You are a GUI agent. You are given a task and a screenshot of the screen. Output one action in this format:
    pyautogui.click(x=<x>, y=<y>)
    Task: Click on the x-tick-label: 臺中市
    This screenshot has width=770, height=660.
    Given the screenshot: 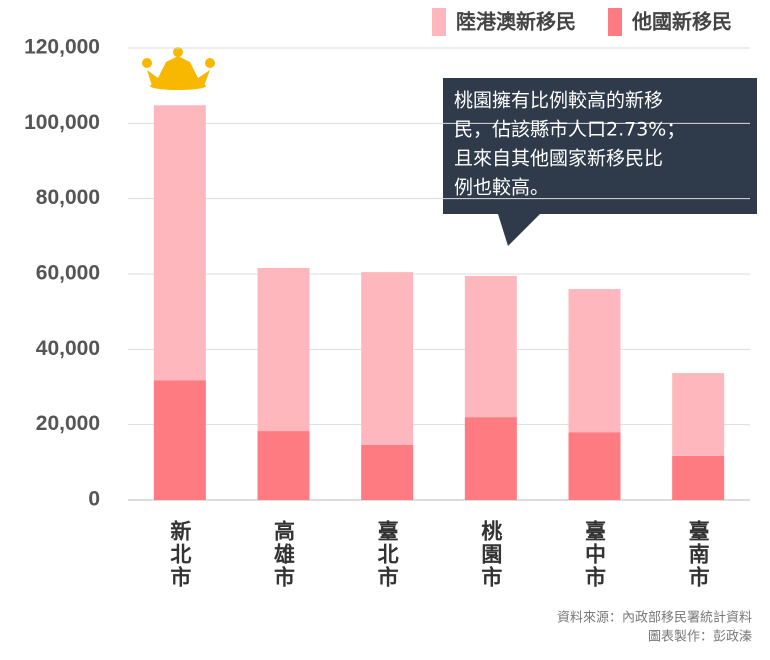 What is the action you would take?
    pyautogui.click(x=595, y=554)
    